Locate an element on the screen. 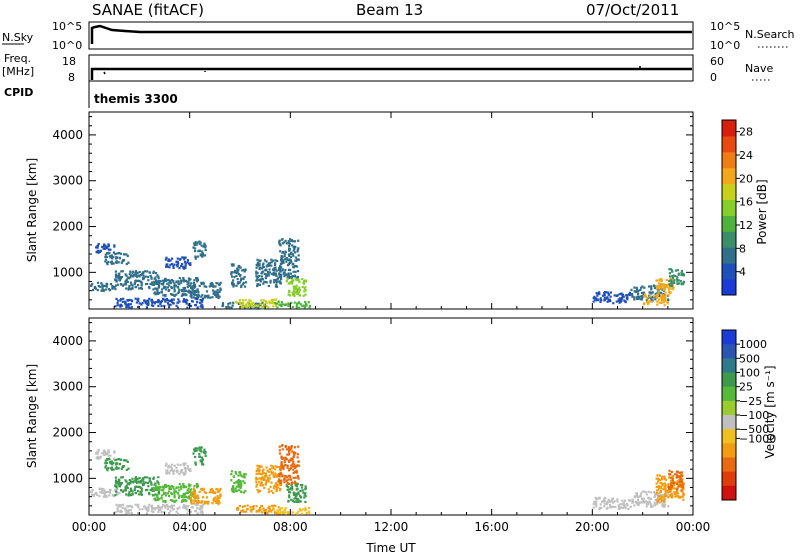  nsky-panel: N.Sky 10^5 10^0 10^5 10^0 N.Search is located at coordinates (398, 36).